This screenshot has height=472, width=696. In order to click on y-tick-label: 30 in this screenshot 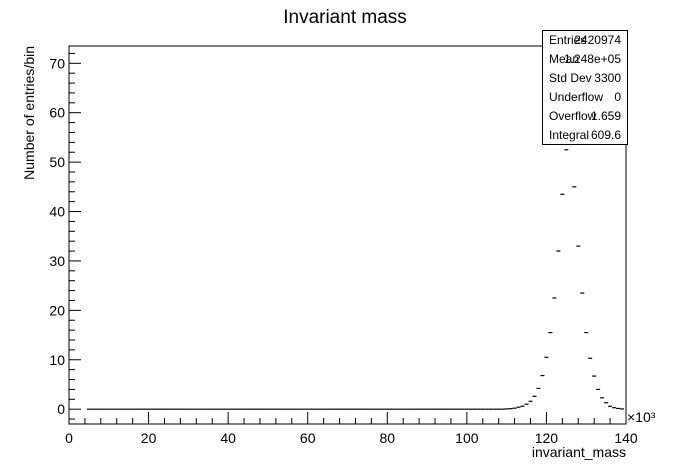, I will do `click(57, 261)`.